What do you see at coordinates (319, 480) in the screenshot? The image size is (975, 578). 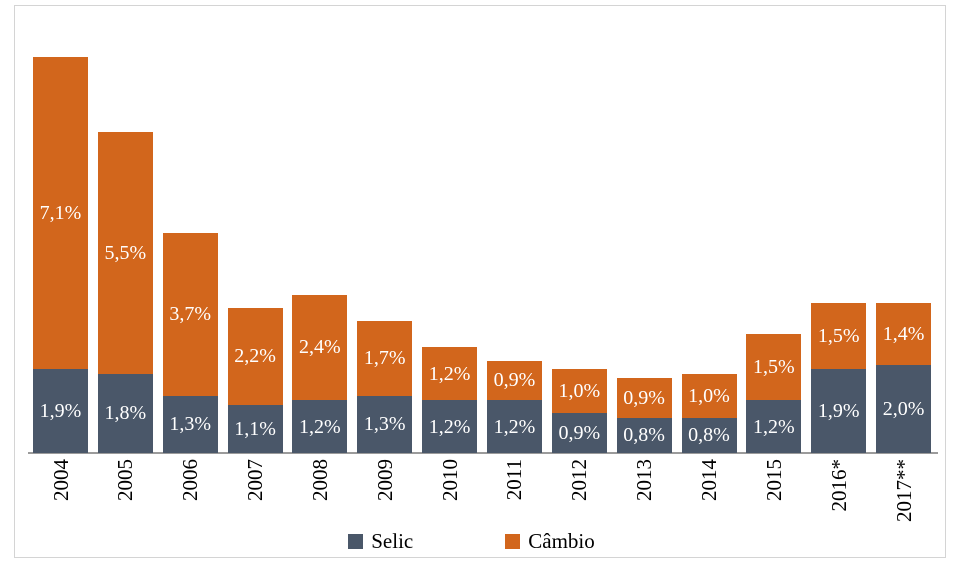 I see `x-tick-label-2008: 2008` at bounding box center [319, 480].